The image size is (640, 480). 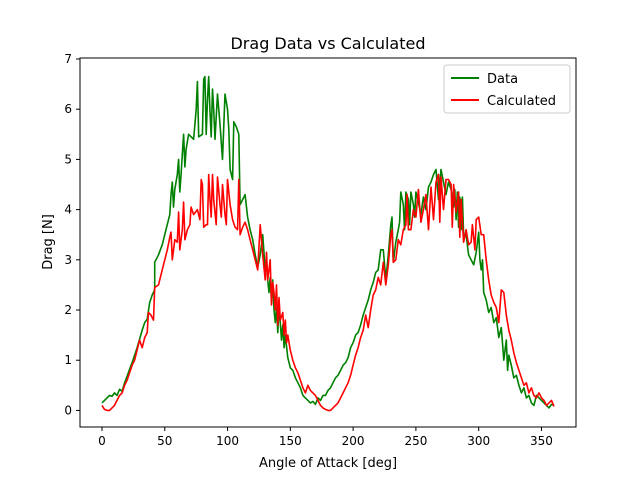 What do you see at coordinates (328, 463) in the screenshot?
I see `x-axis-label: Angle of Attack [deg]` at bounding box center [328, 463].